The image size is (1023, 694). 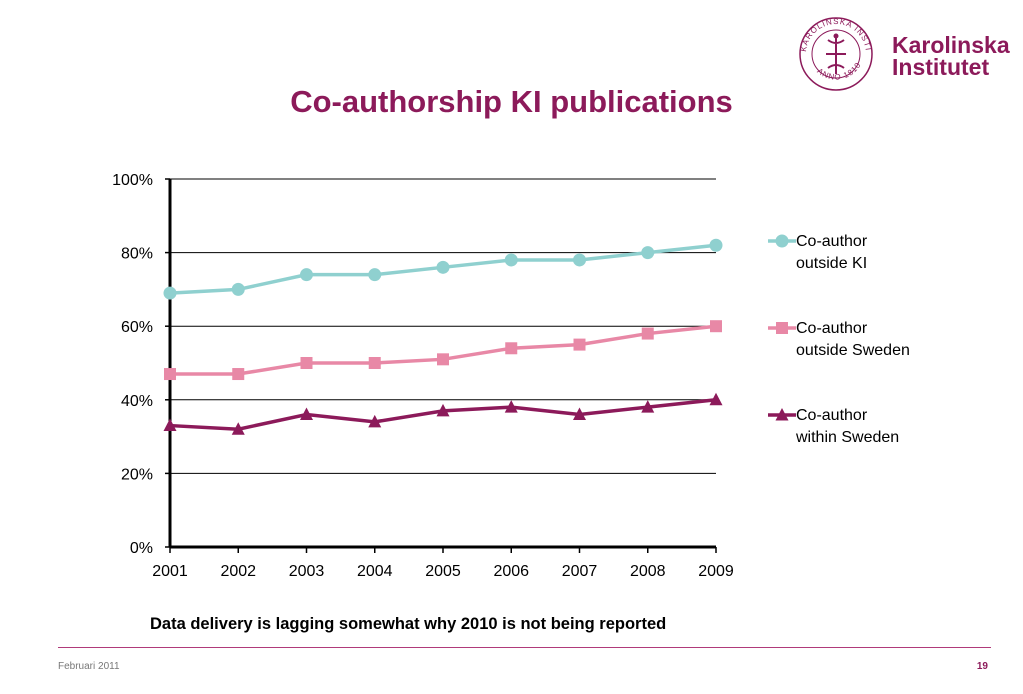 What do you see at coordinates (132, 180) in the screenshot?
I see `y-tick-label: 100%` at bounding box center [132, 180].